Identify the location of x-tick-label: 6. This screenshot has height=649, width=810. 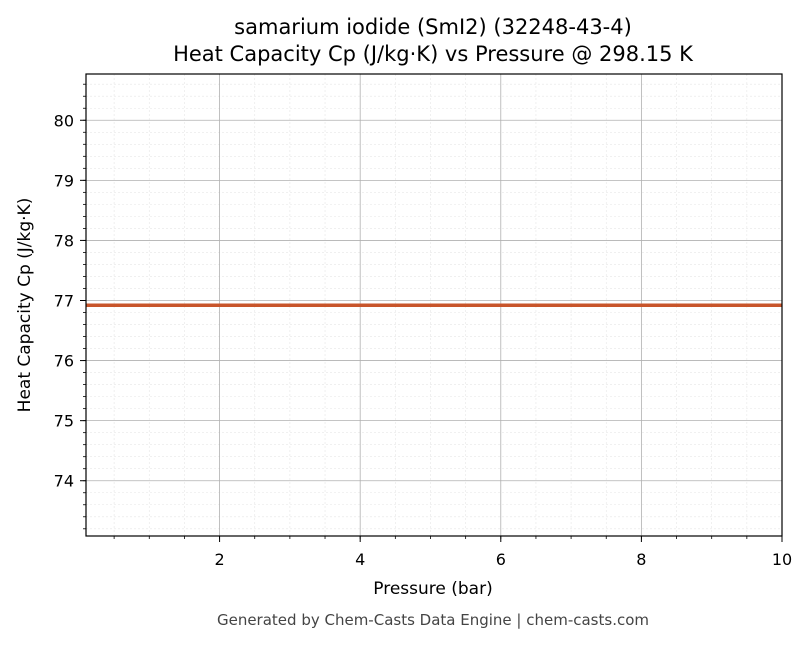
(501, 559).